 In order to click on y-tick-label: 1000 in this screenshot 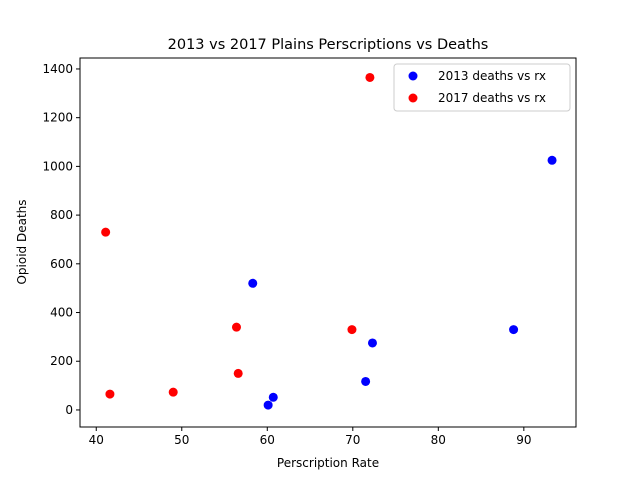, I will do `click(57, 166)`.